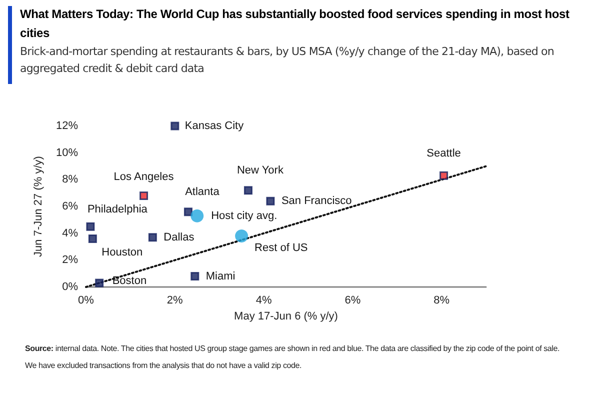  Describe the element at coordinates (70, 287) in the screenshot. I see `y-tick-label: 0%` at that location.